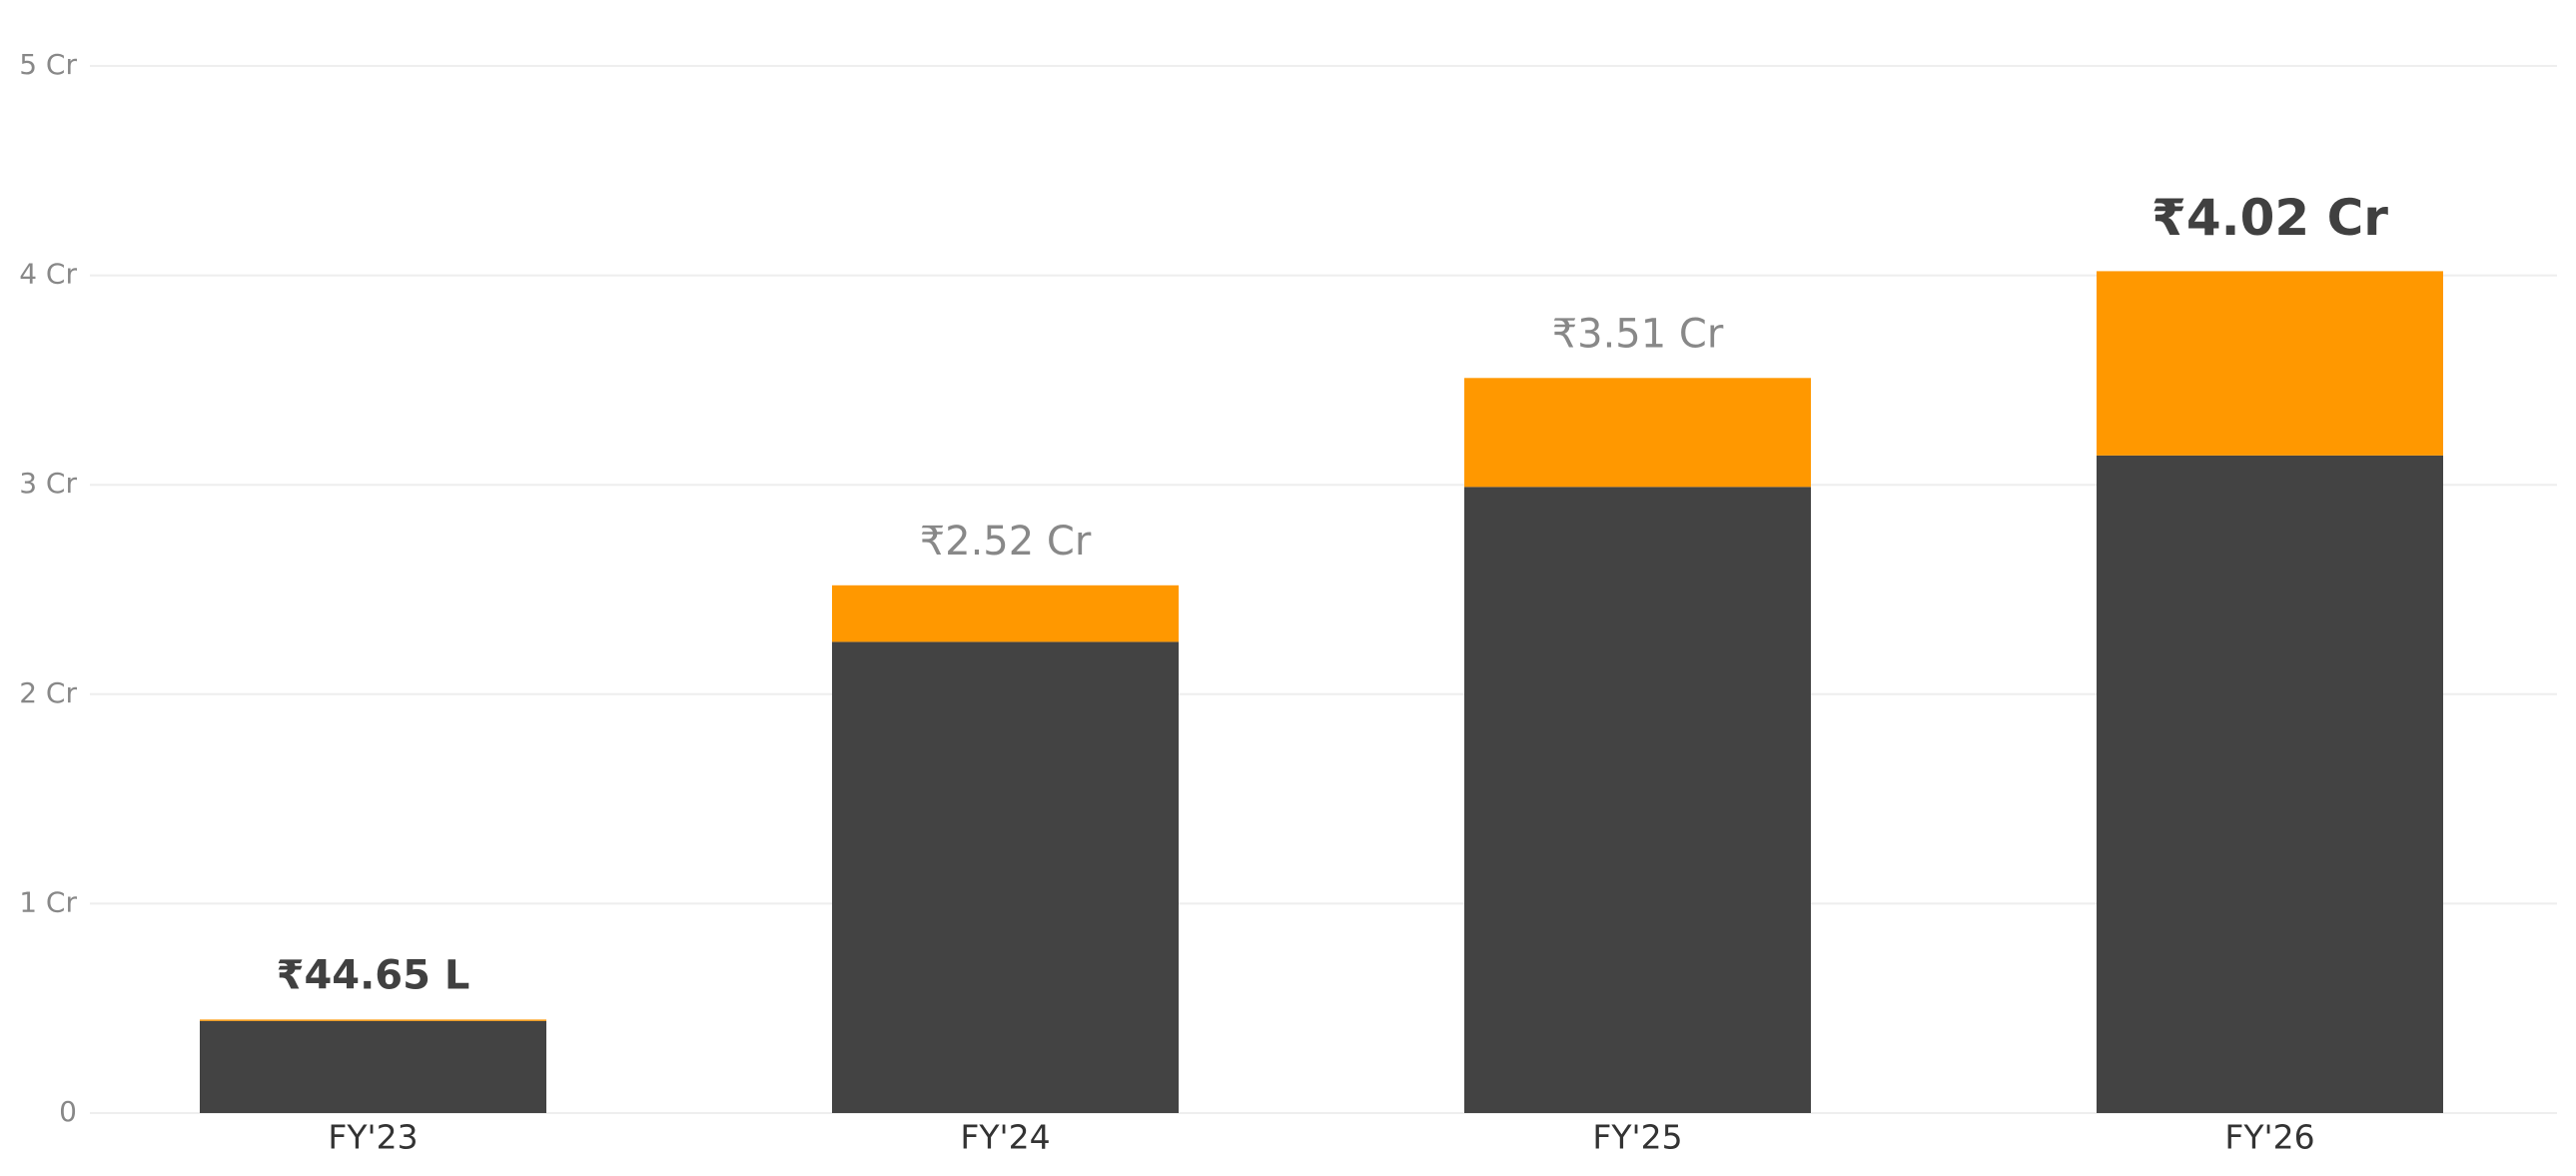  I want to click on total-label: ₹44.65 L, so click(373, 975).